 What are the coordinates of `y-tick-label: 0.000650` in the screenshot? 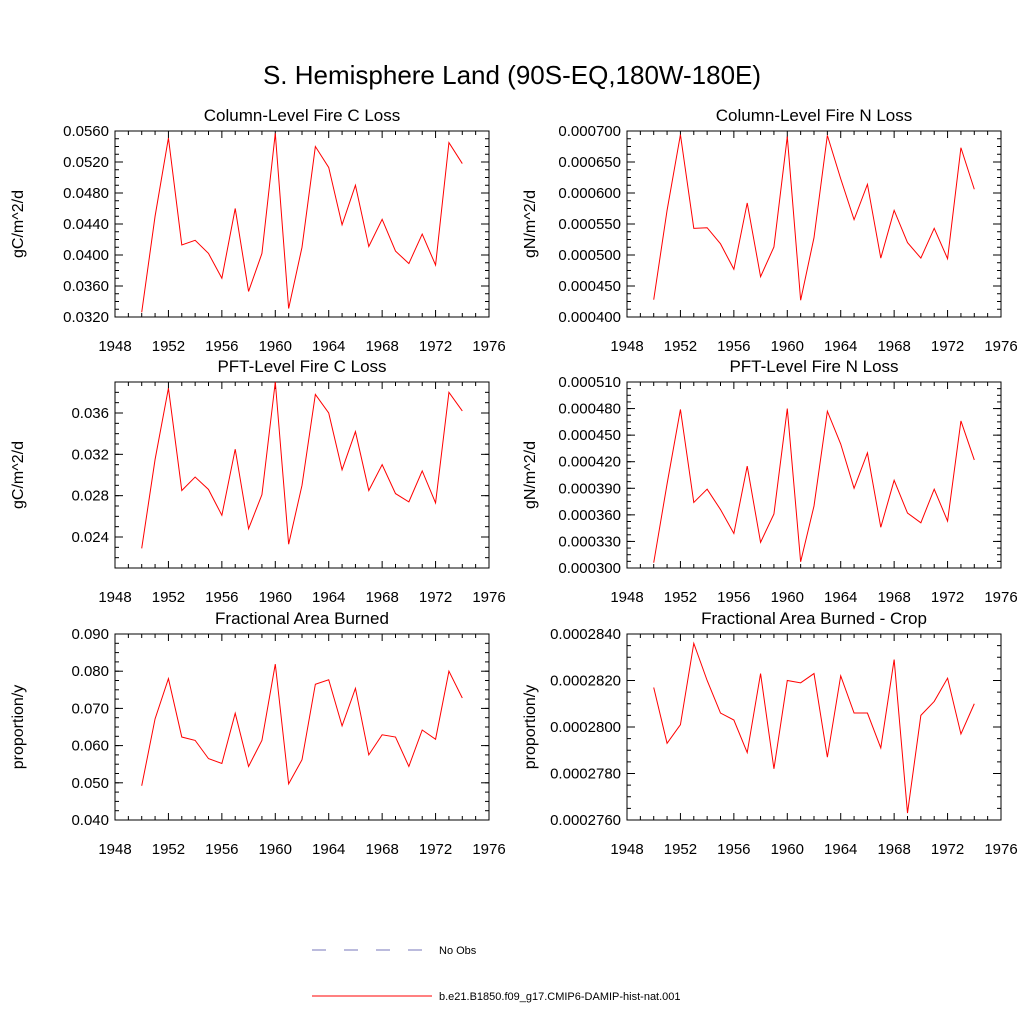 It's located at (589, 162).